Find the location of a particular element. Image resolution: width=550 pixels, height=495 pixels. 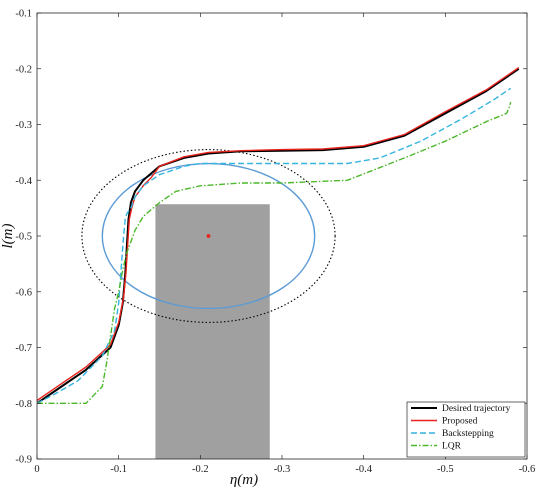

y-tick-label: -0.3 is located at coordinates (23, 125).